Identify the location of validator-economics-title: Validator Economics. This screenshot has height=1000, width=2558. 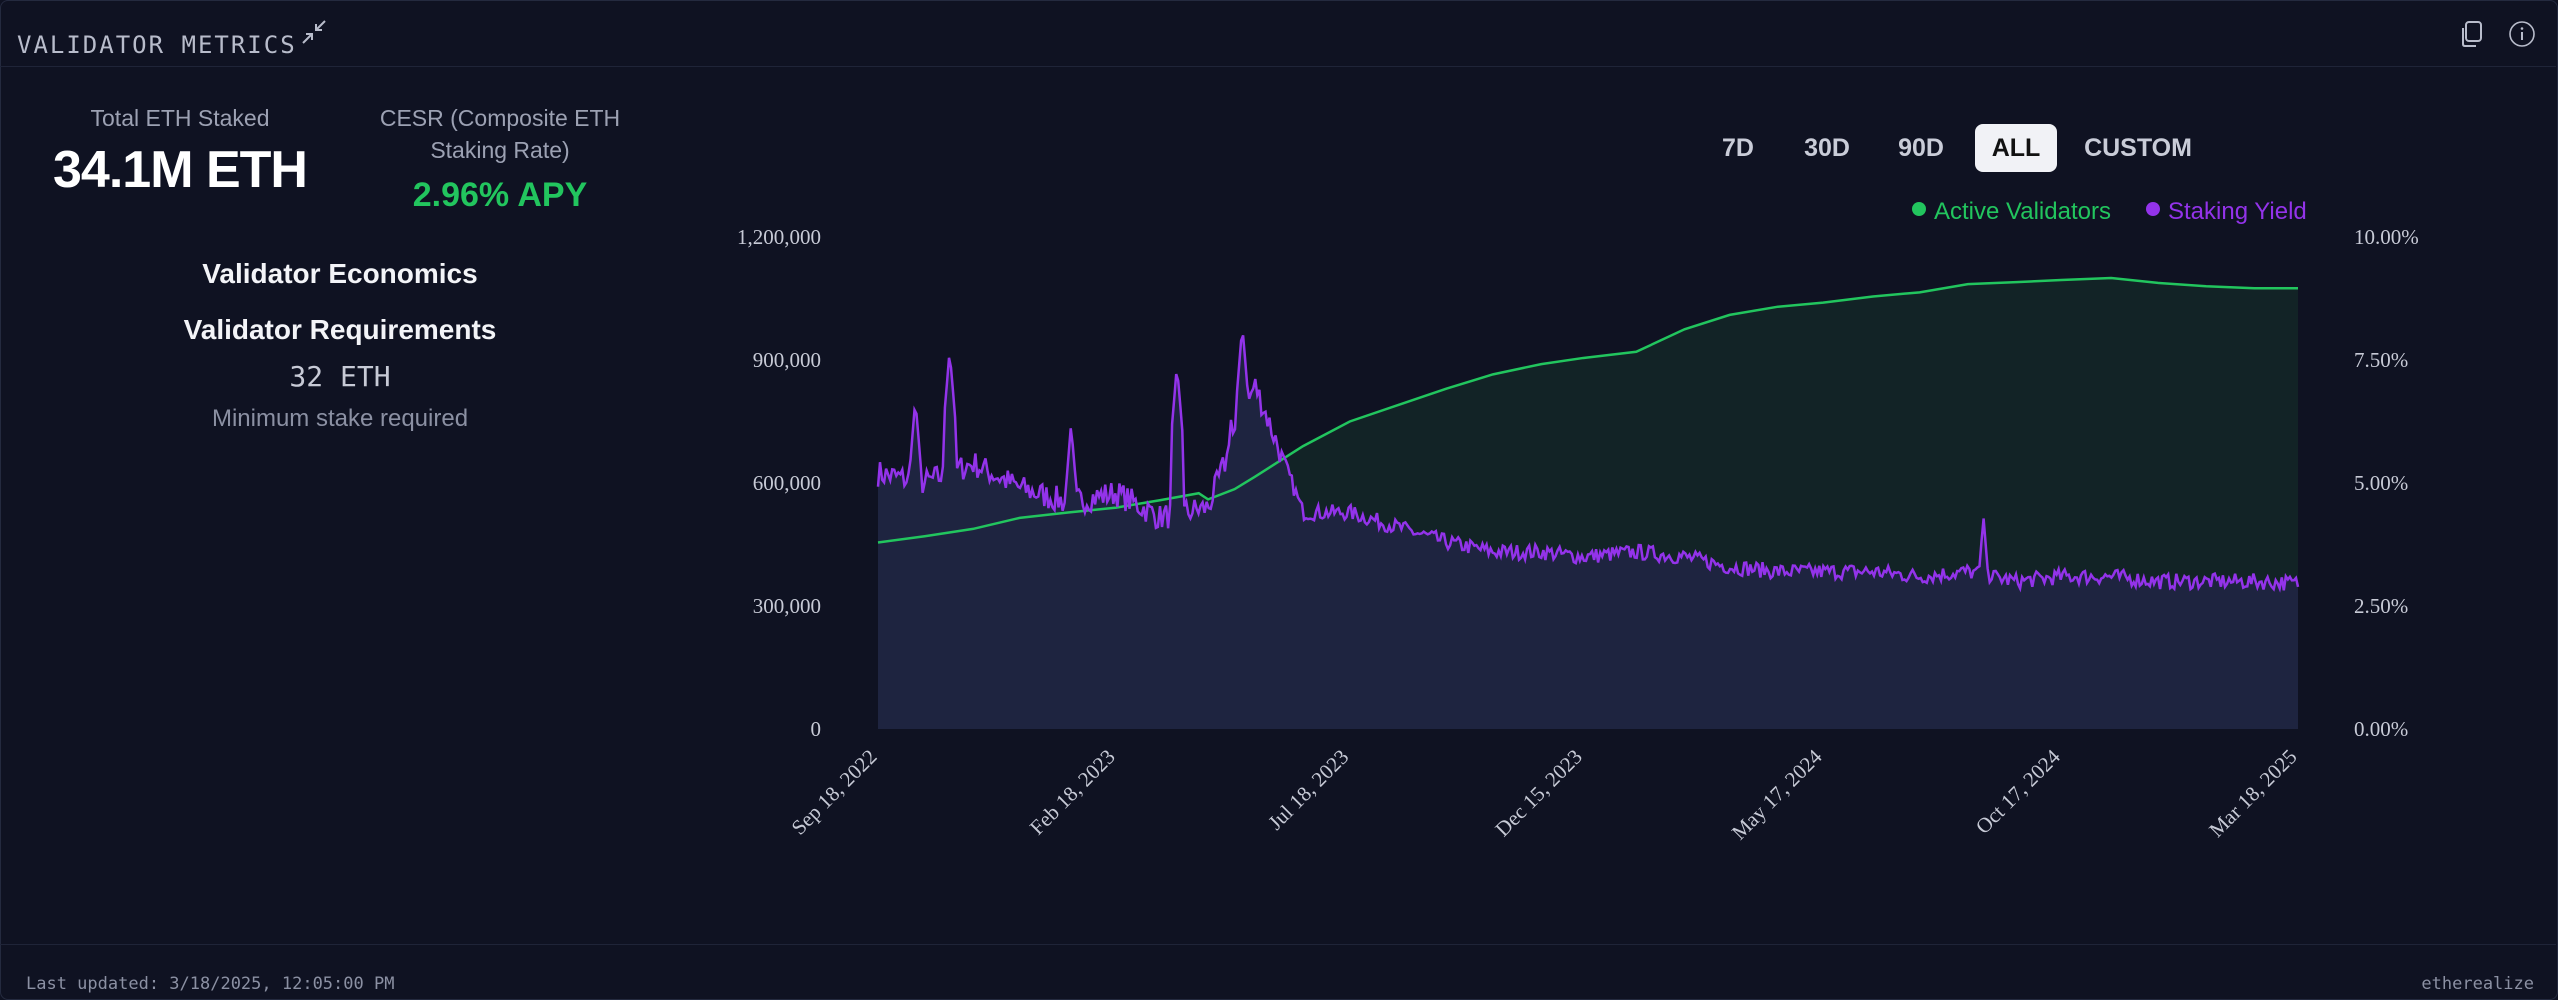
(340, 273).